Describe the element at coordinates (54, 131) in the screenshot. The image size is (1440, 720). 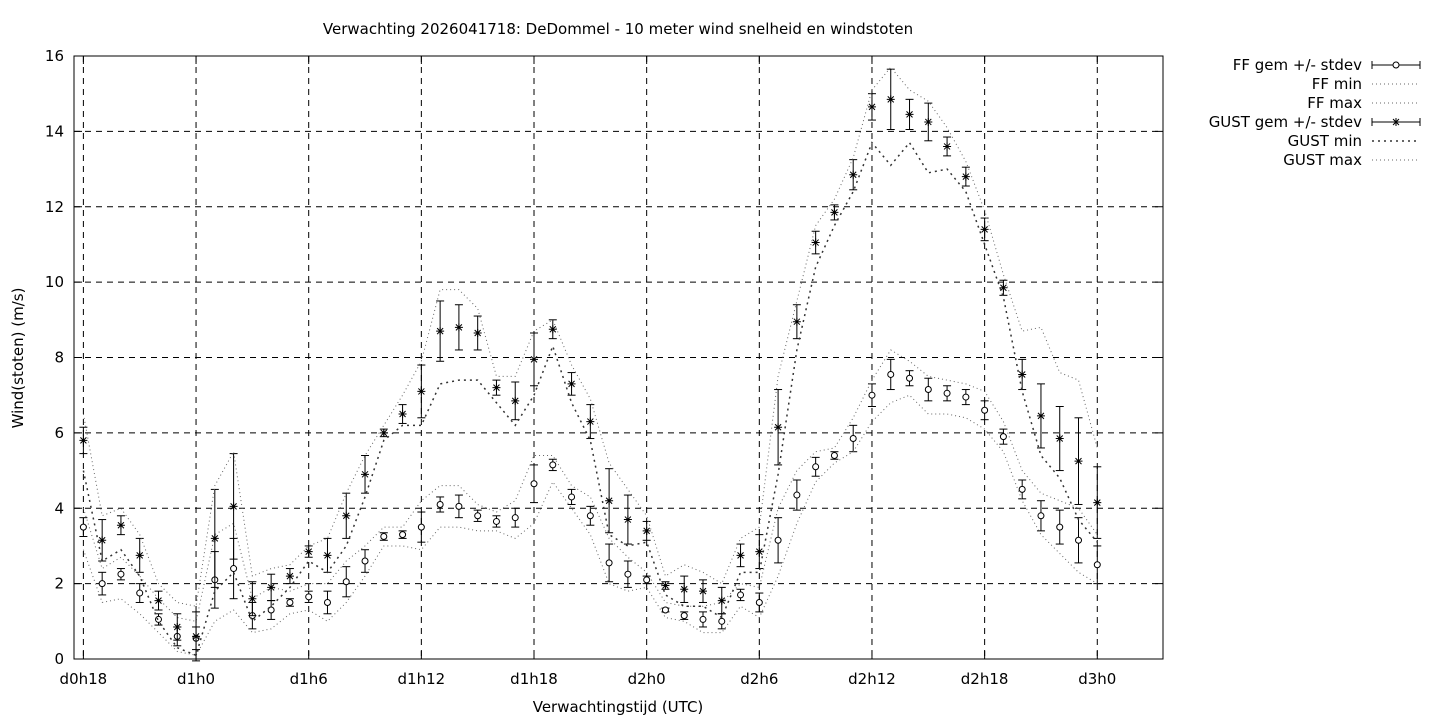
I see `y-tick-label: 14` at that location.